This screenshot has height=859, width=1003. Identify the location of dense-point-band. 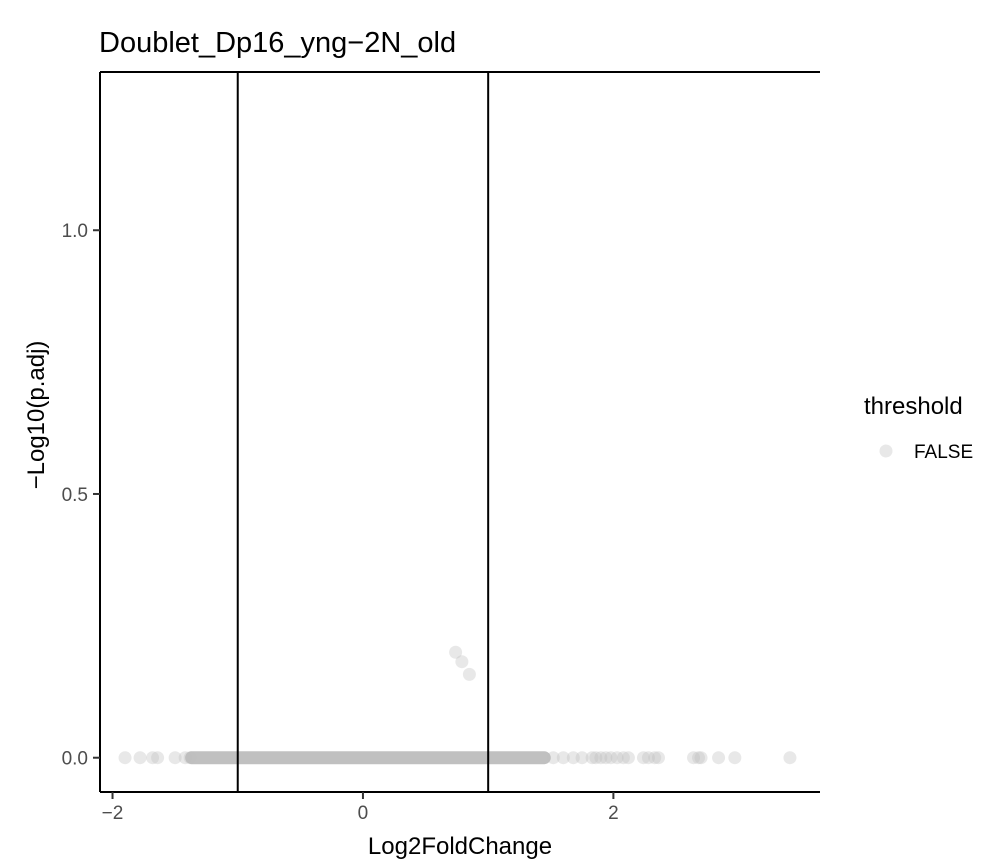
(368, 758).